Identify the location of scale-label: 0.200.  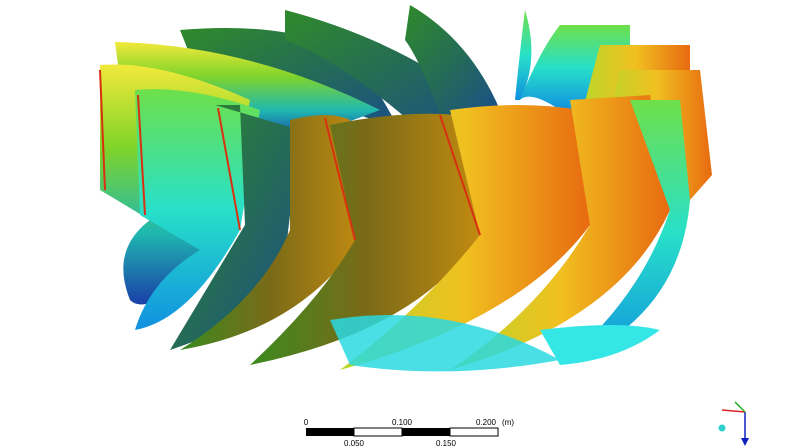
(486, 422).